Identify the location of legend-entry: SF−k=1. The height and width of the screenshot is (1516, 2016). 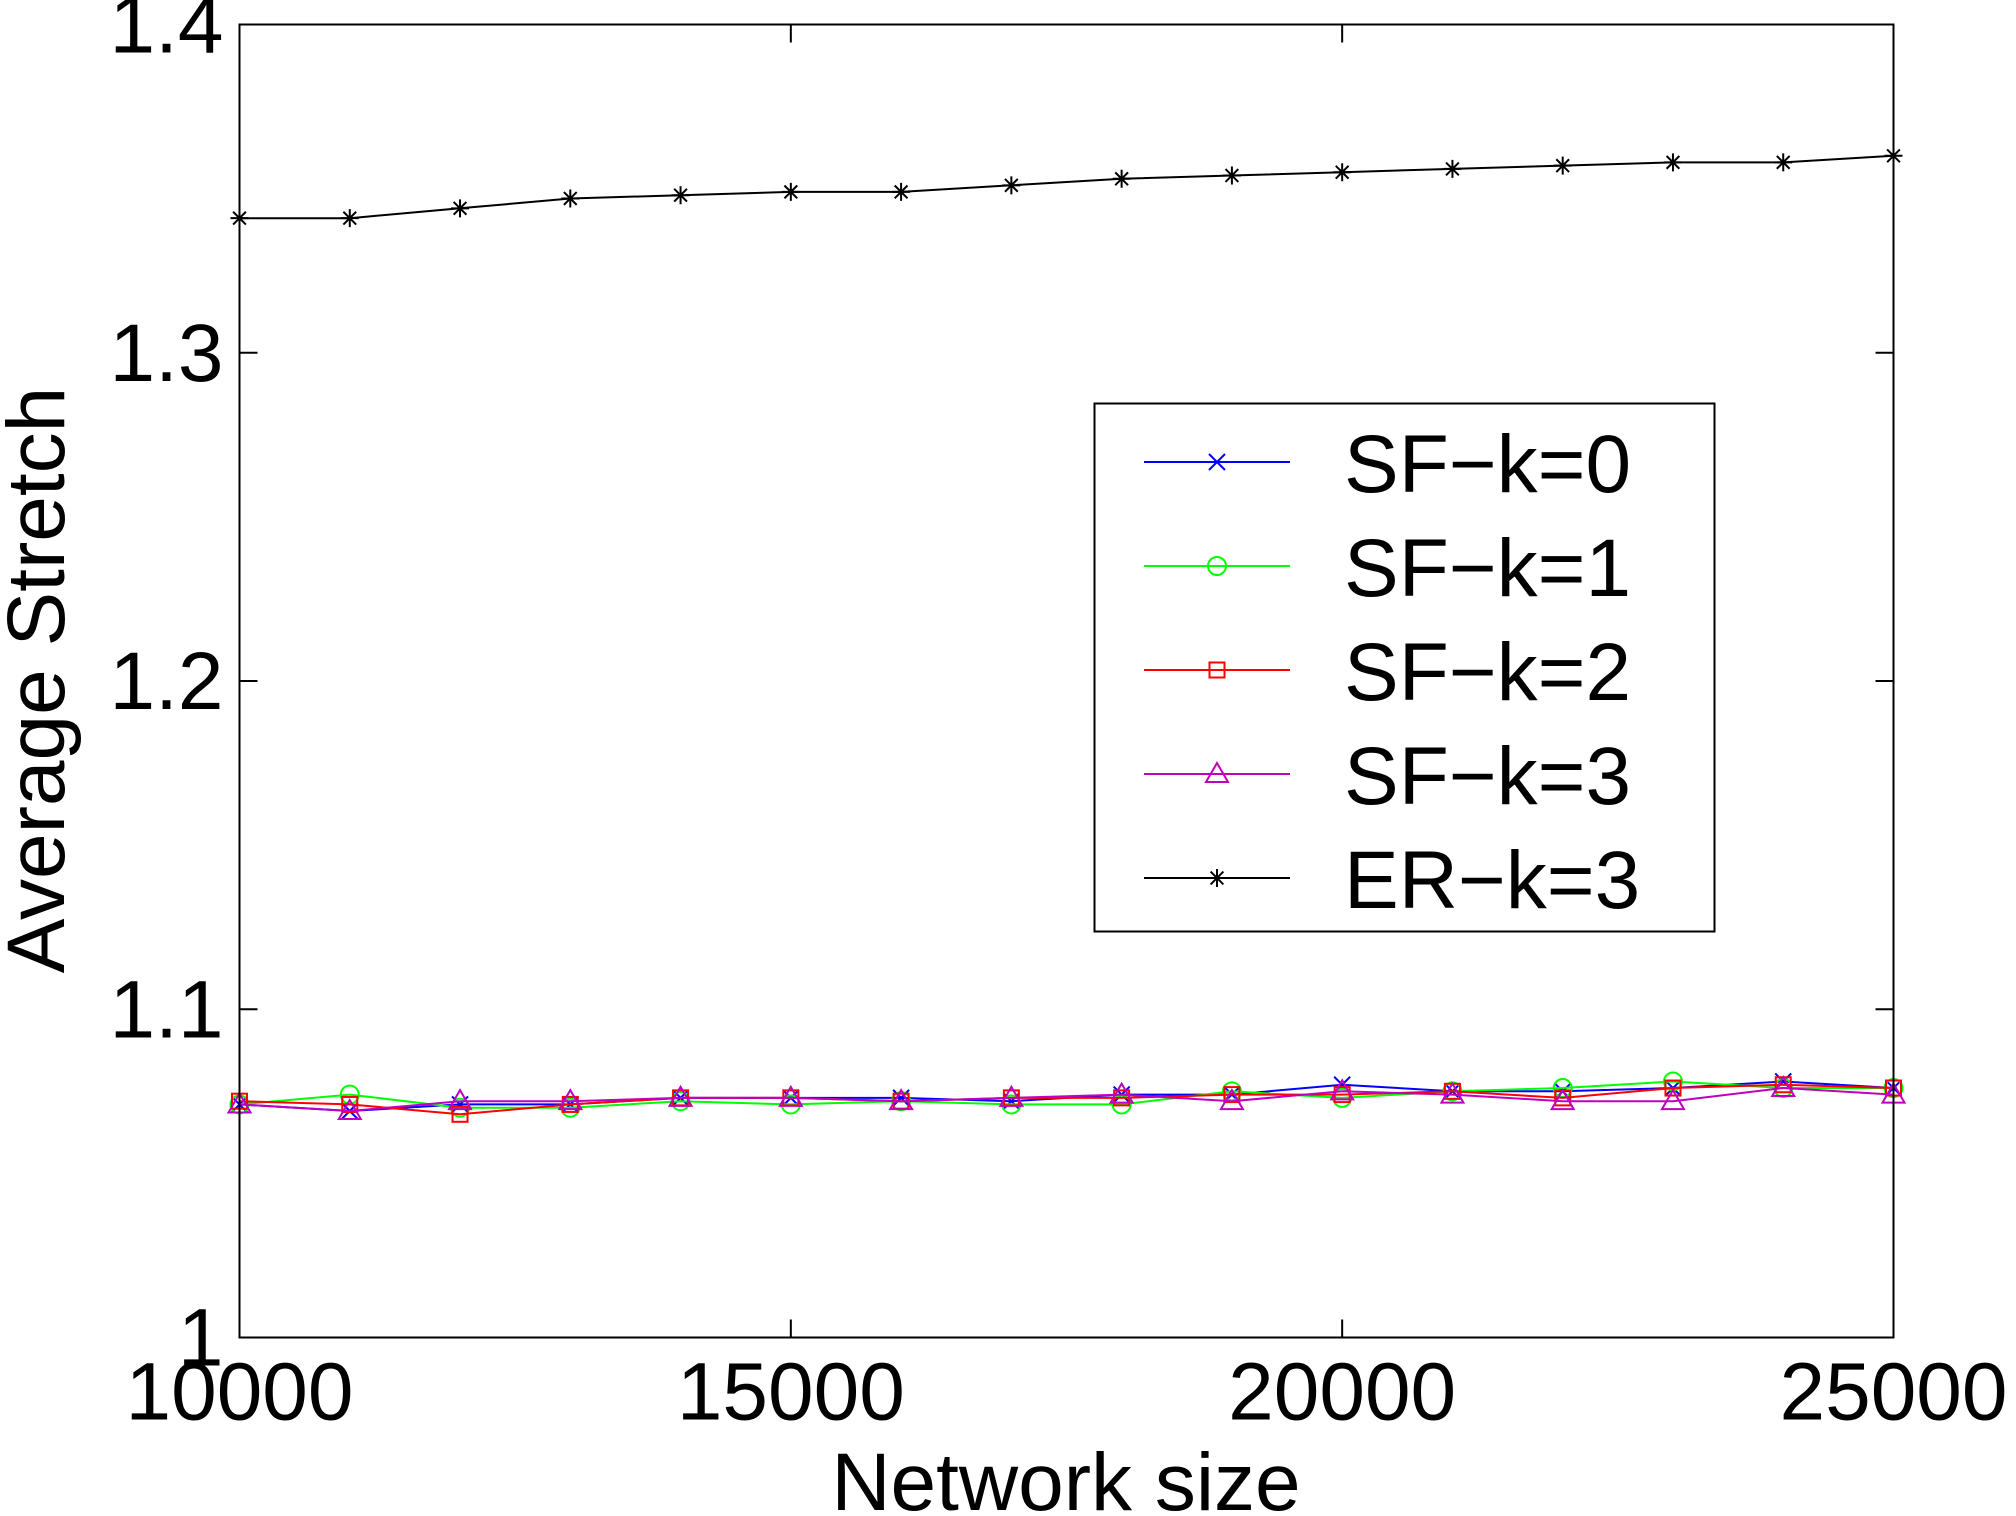
(1387, 568).